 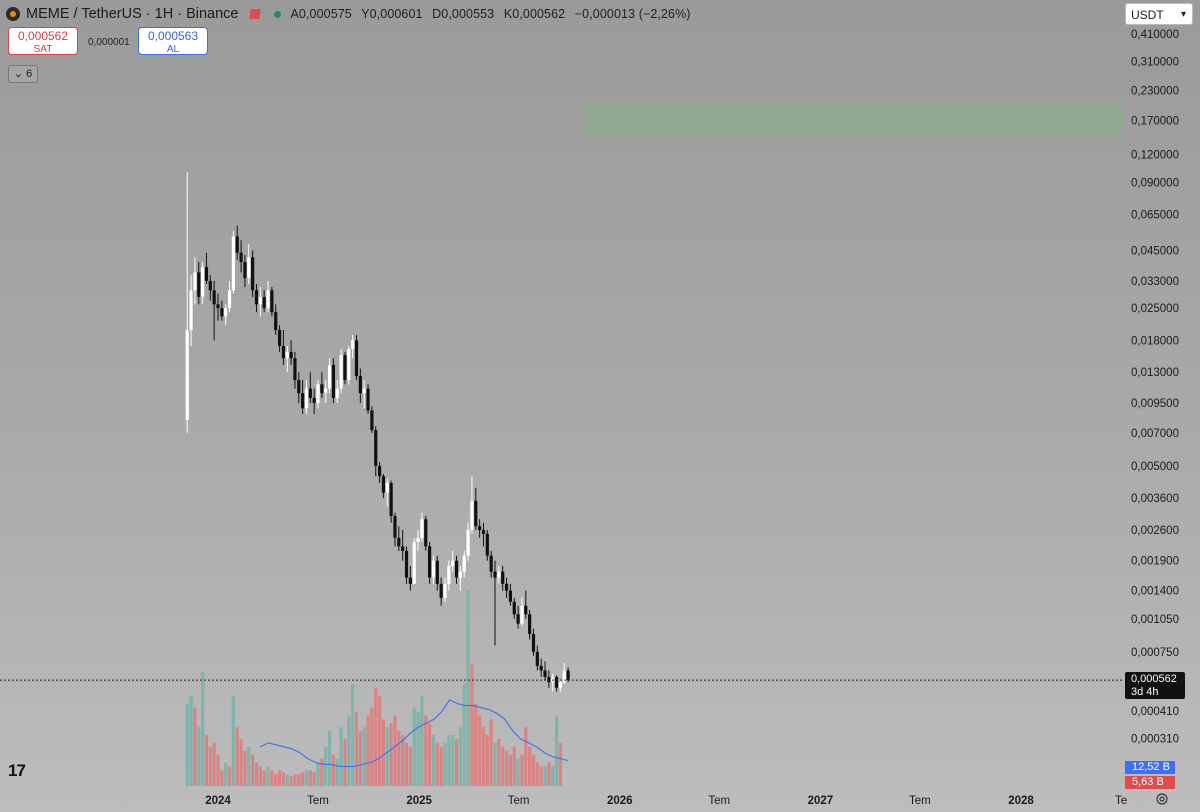 What do you see at coordinates (173, 36) in the screenshot?
I see `buy-price: 0,000563` at bounding box center [173, 36].